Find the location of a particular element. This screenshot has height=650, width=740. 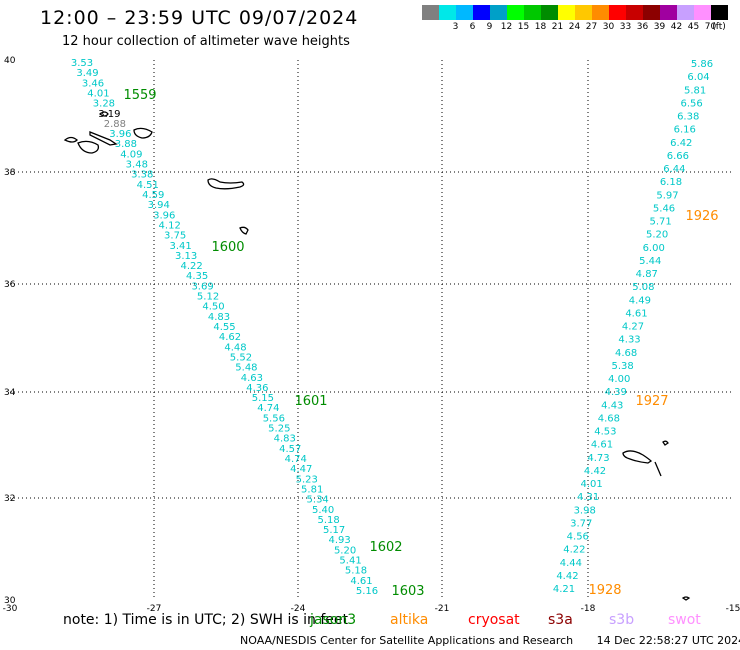

wave-height-value: 4.42 is located at coordinates (567, 576).